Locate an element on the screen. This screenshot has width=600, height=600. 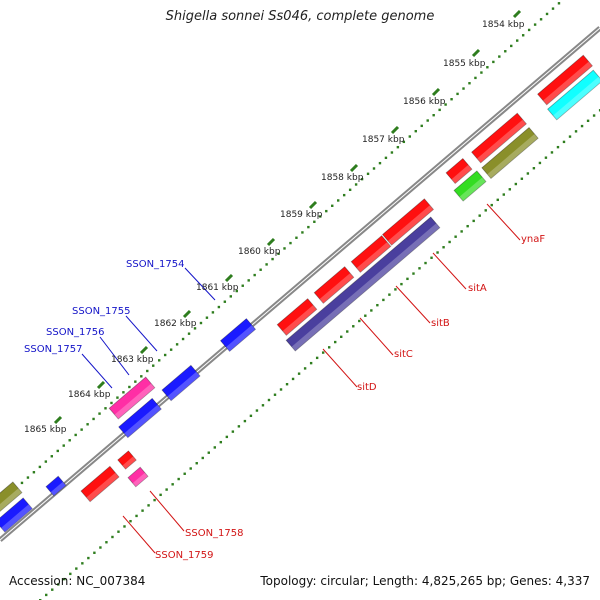
gene-block-ssn-1758-body is located at coordinates (138, 477).